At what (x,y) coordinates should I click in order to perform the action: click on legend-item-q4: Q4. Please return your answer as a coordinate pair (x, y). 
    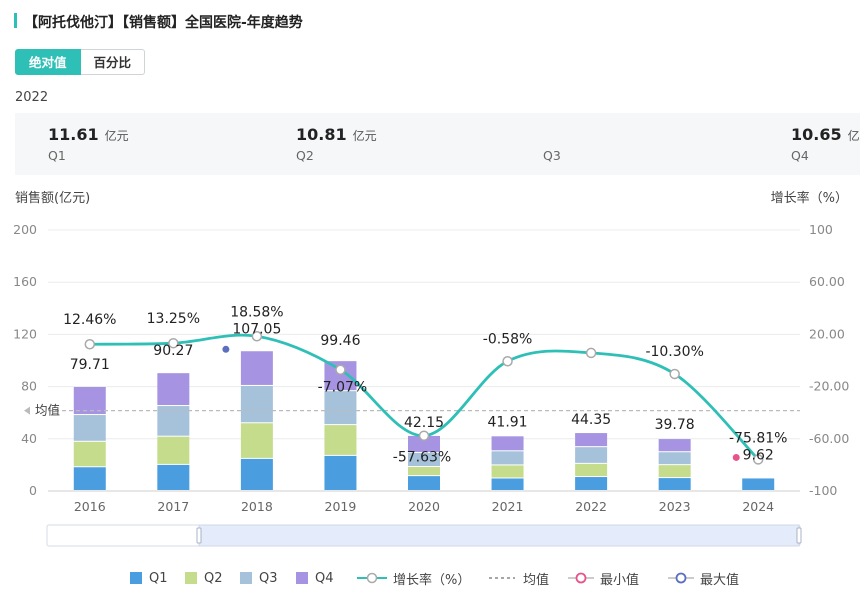
    Looking at the image, I should click on (315, 578).